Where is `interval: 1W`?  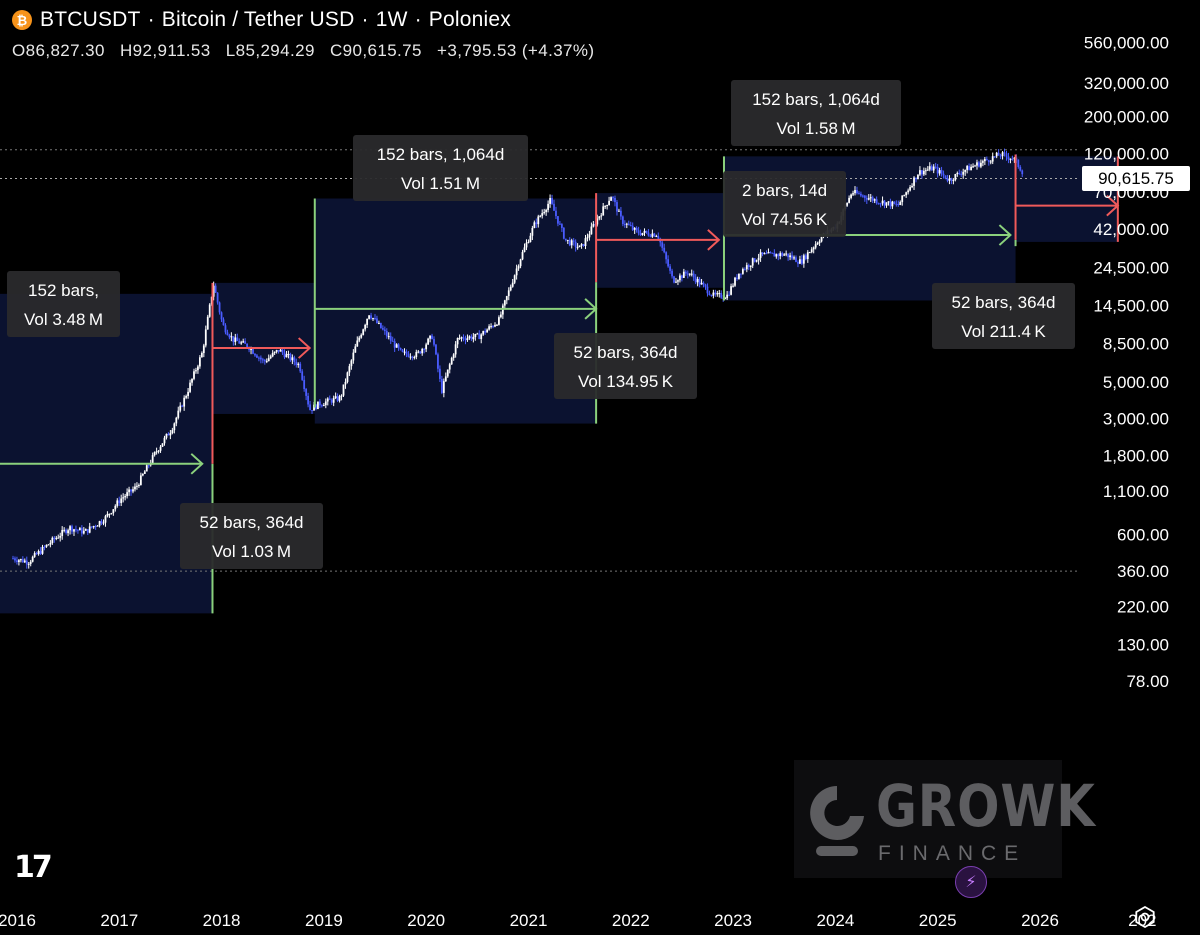
interval: 1W is located at coordinates (391, 19).